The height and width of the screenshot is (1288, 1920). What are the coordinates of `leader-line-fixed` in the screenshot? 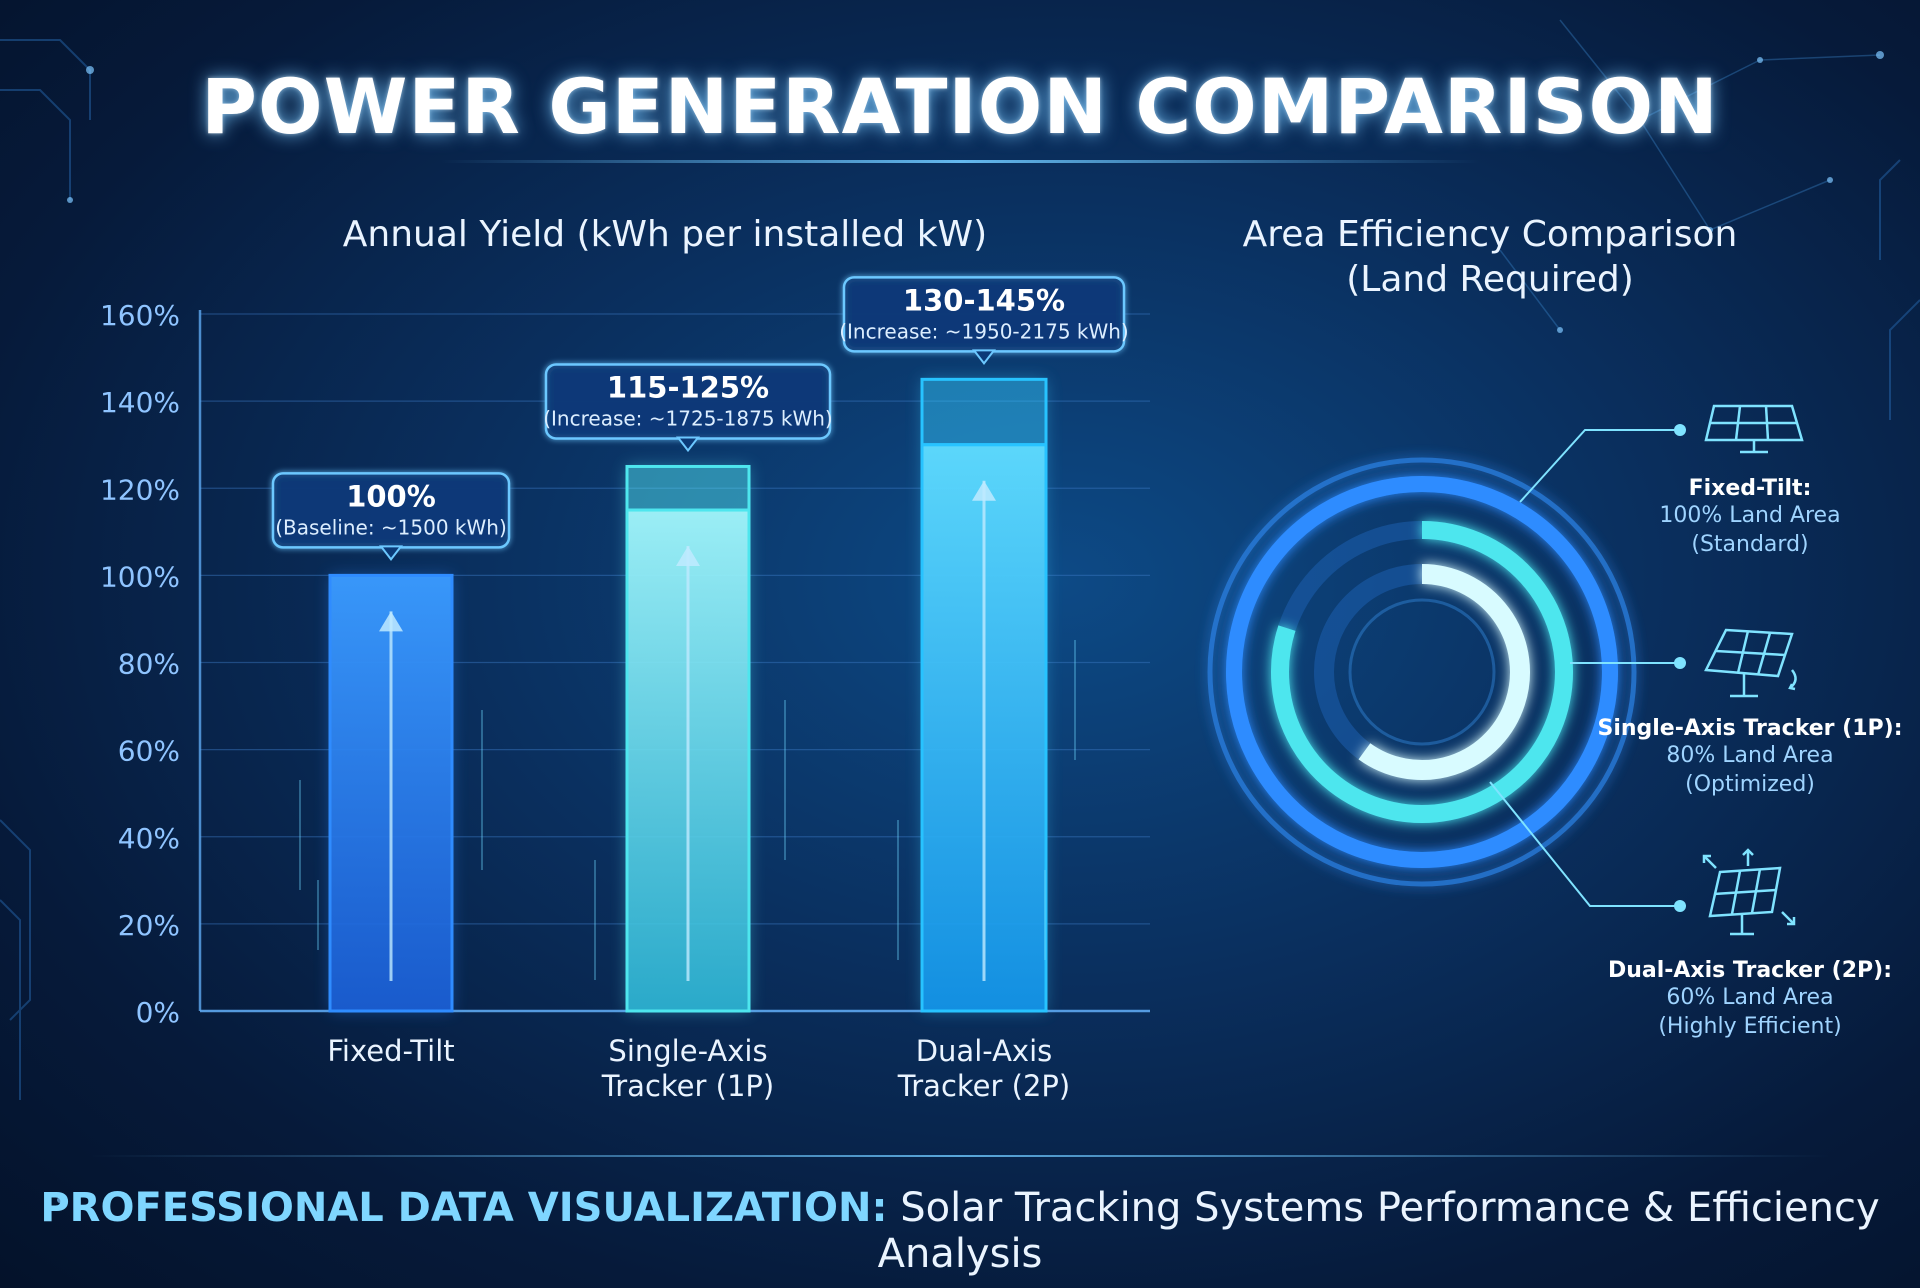 It's located at (1599, 466).